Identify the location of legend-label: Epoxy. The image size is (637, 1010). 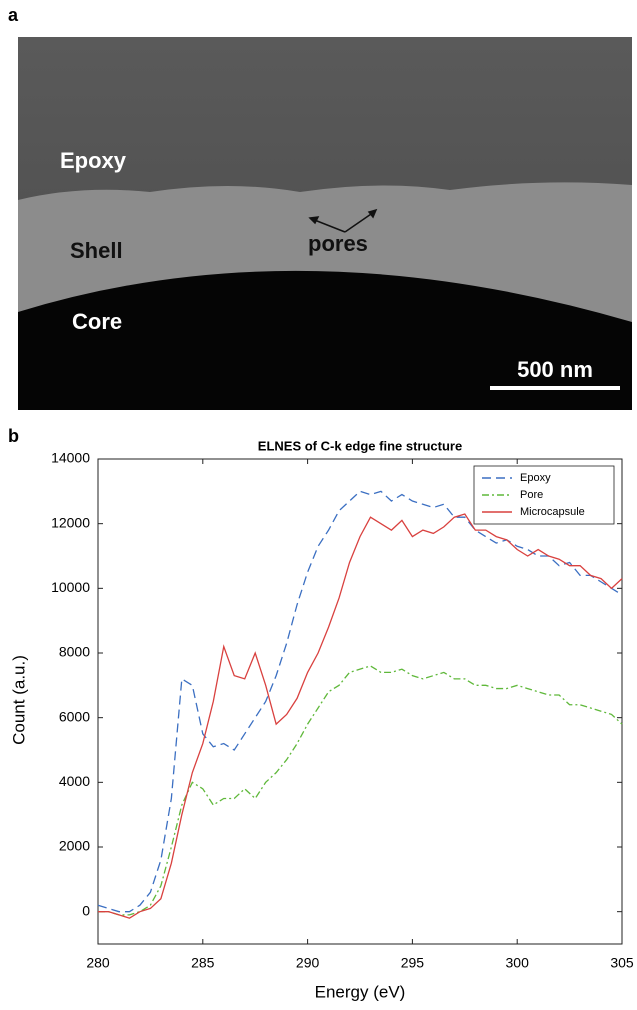
(535, 478).